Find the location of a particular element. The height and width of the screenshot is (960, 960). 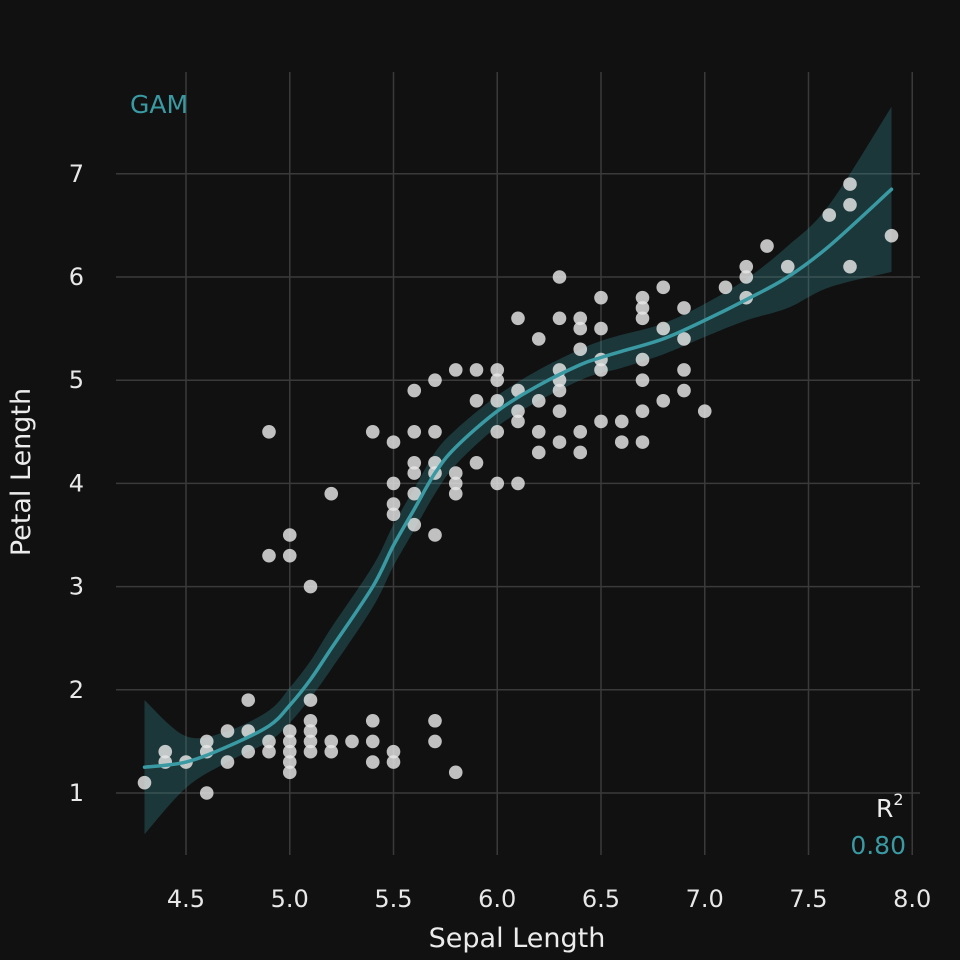

y-tick-label: 6 is located at coordinates (76, 277).